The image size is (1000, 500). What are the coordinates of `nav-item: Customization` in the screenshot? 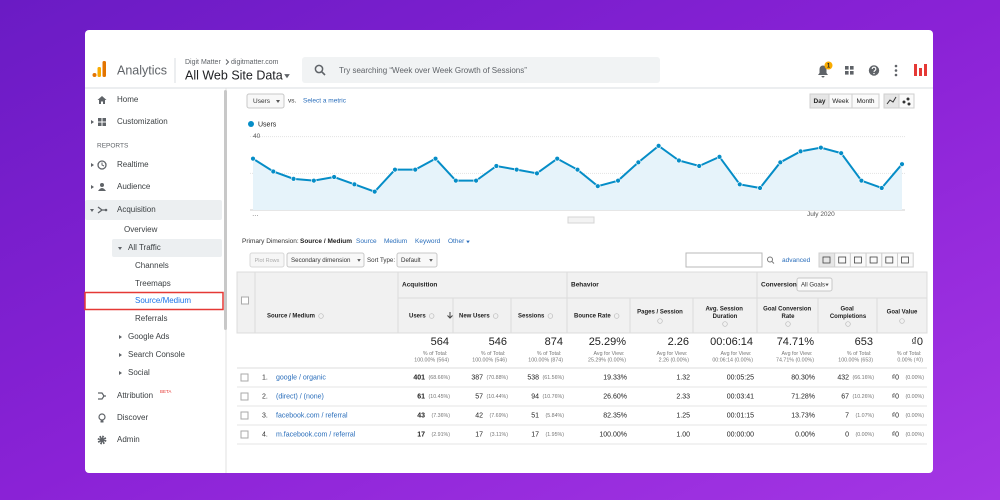 It's located at (142, 121).